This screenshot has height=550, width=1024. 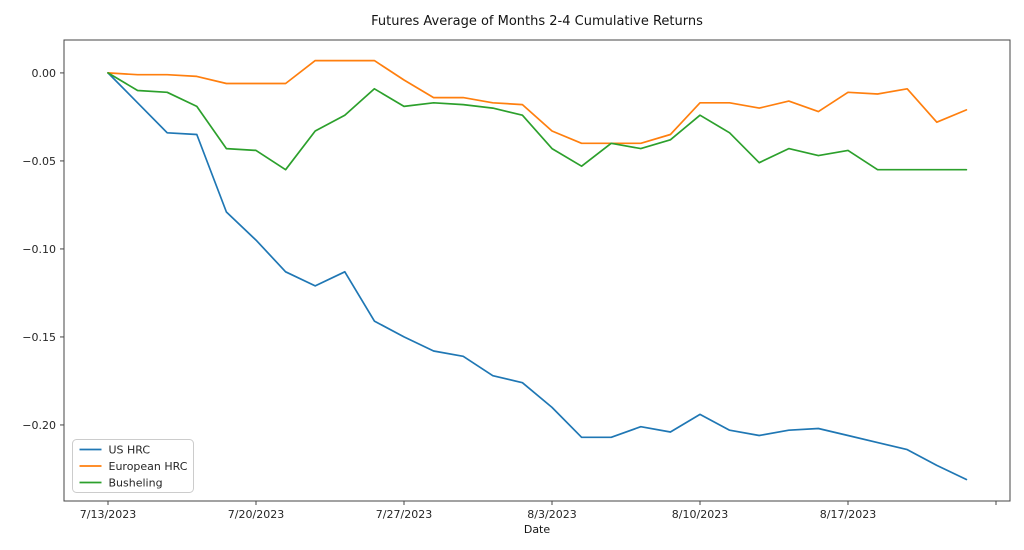 What do you see at coordinates (848, 514) in the screenshot?
I see `x-tick-label: 8/17/2023` at bounding box center [848, 514].